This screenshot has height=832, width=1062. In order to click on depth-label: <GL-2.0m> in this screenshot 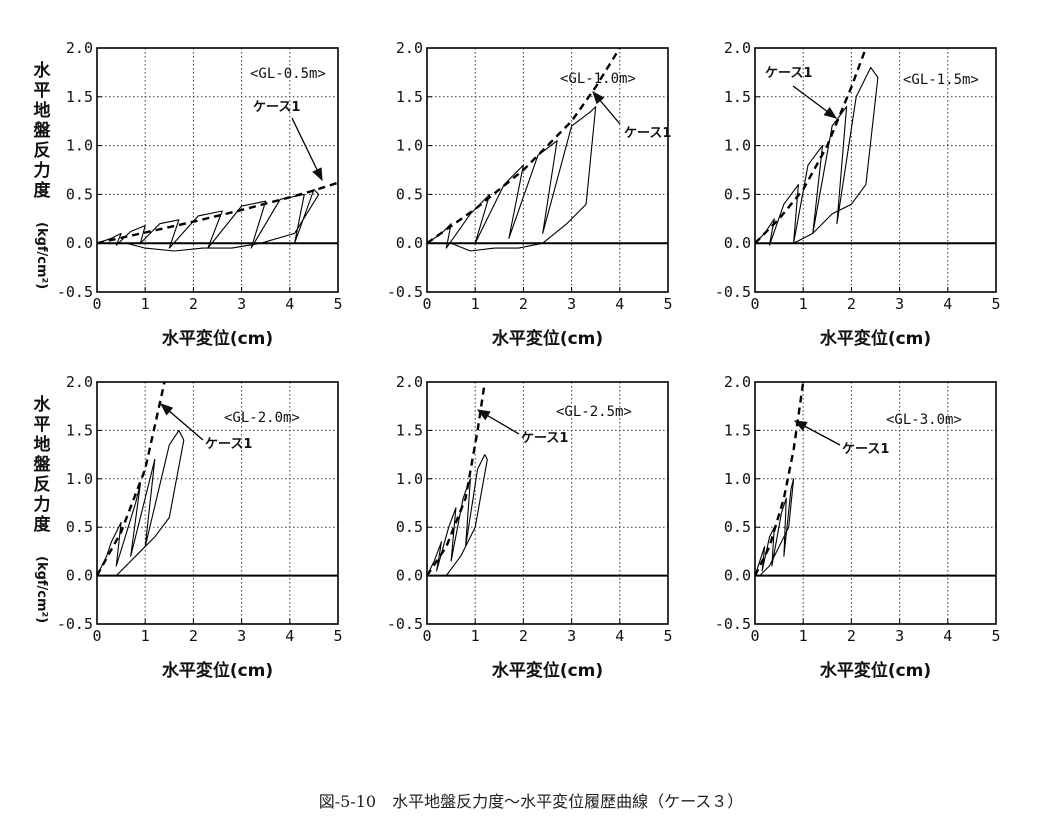, I will do `click(262, 418)`.